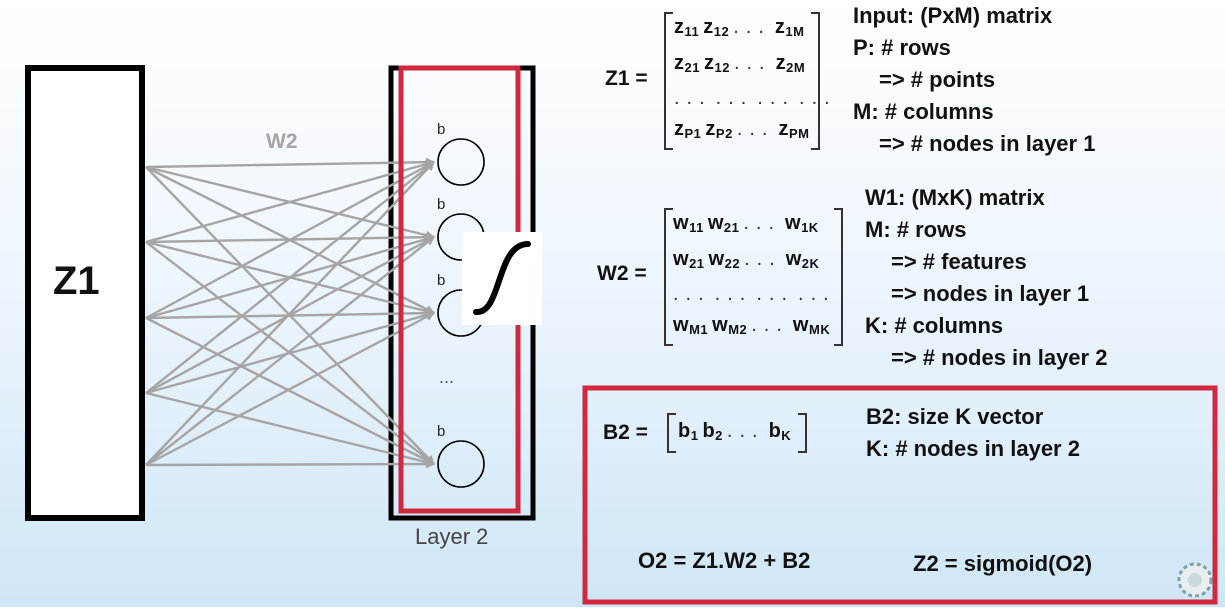  Describe the element at coordinates (953, 15) in the screenshot. I see `note-line: Input: (PxM) matrix` at that location.